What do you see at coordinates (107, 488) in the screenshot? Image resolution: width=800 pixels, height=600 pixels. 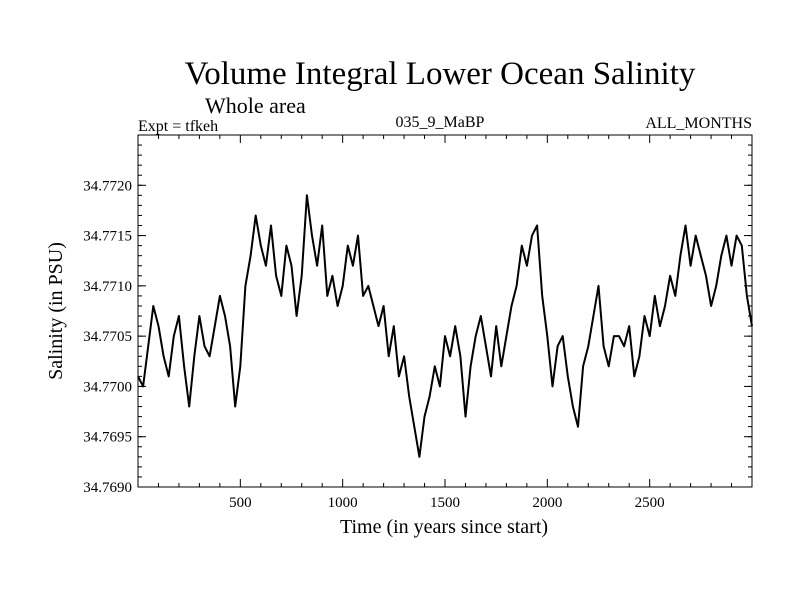 I see `y-tick-label: 34.7690` at bounding box center [107, 488].